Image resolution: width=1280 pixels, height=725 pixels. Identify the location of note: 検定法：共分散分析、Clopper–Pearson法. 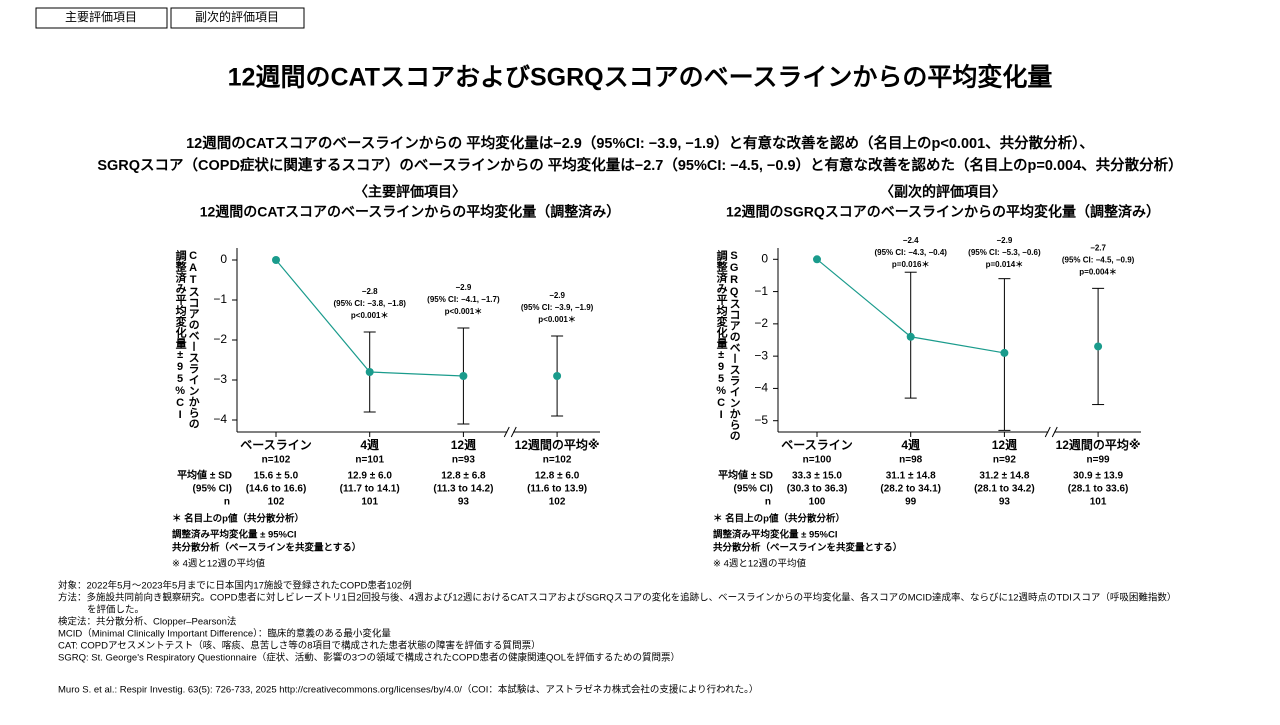
(147, 622).